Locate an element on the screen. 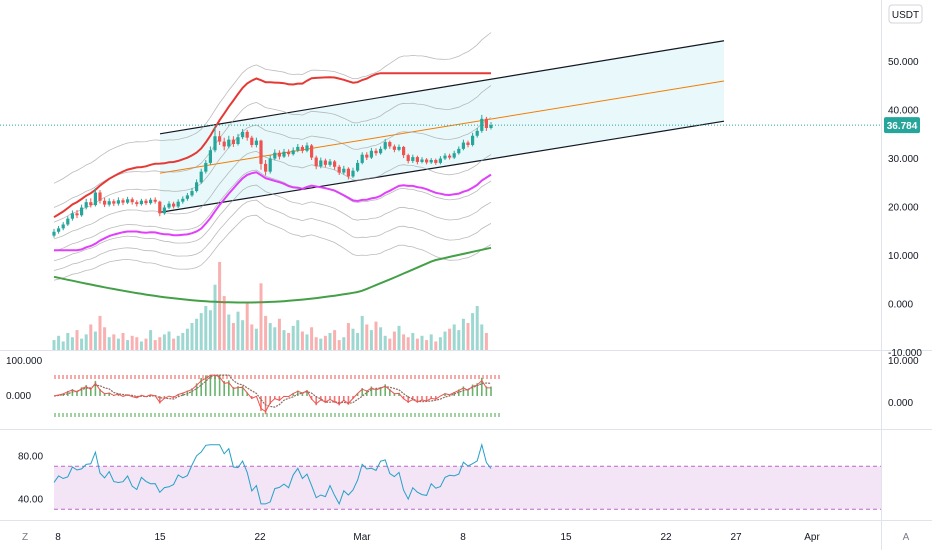 The height and width of the screenshot is (550, 932). channel-upper-line is located at coordinates (442, 87).